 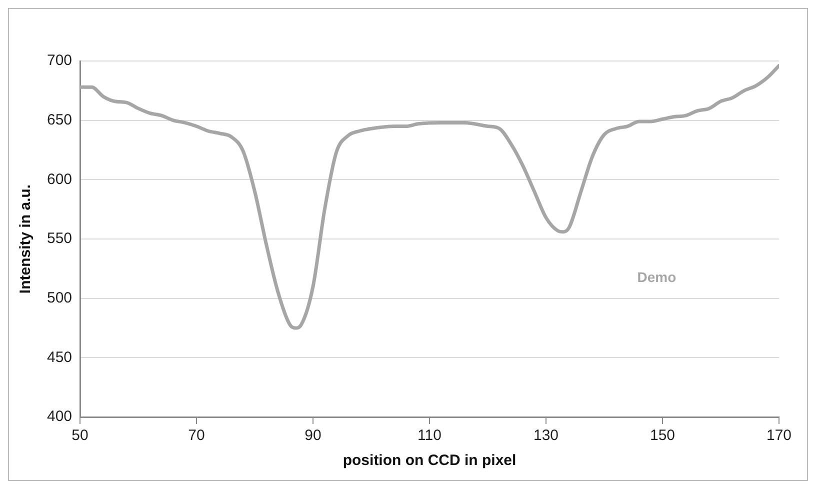 I want to click on y-tick-label: 400, so click(x=59, y=417).